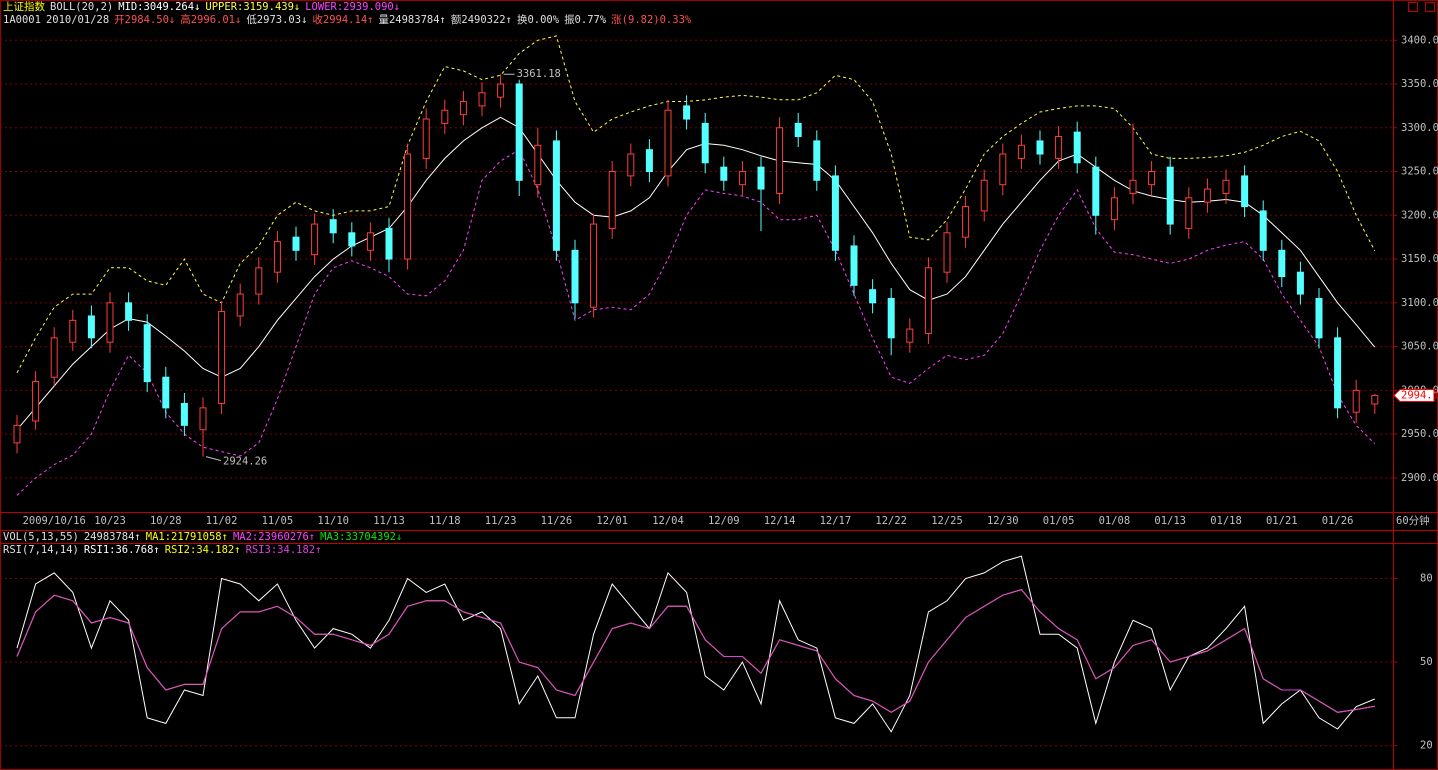  I want to click on x-unit-label: 60分钟, so click(1413, 520).